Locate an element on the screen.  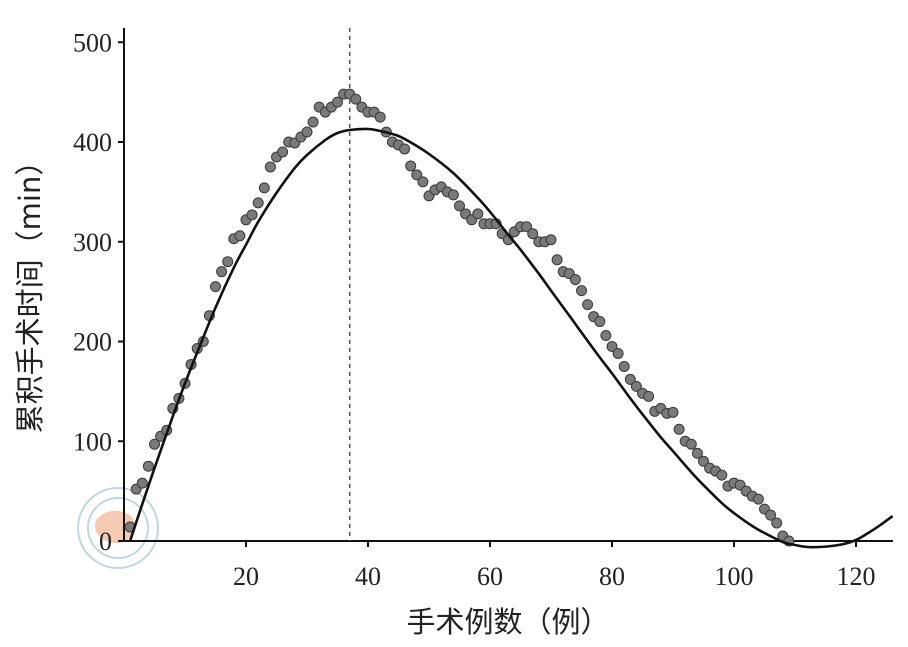
x-tick-label: 20 is located at coordinates (246, 576).